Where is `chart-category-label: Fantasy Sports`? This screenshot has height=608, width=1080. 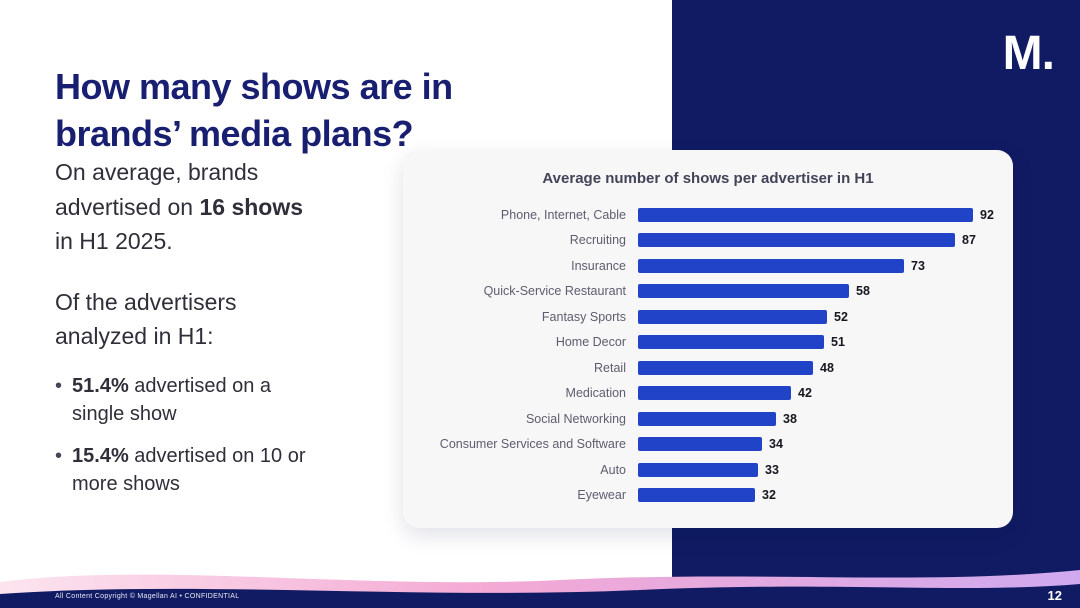 chart-category-label: Fantasy Sports is located at coordinates (583, 316).